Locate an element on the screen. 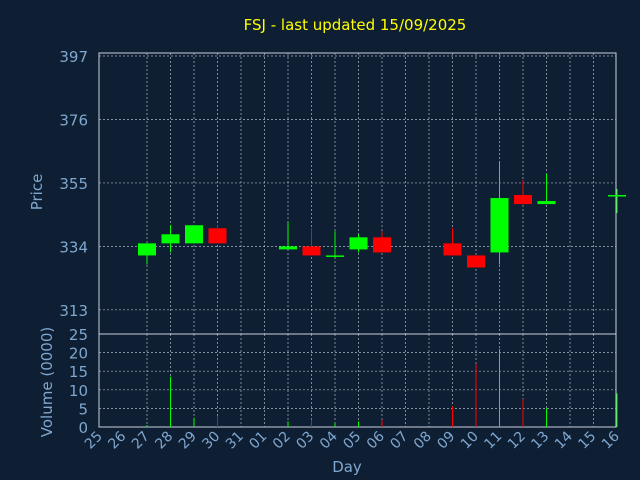  x-axis-label: Day is located at coordinates (347, 467).